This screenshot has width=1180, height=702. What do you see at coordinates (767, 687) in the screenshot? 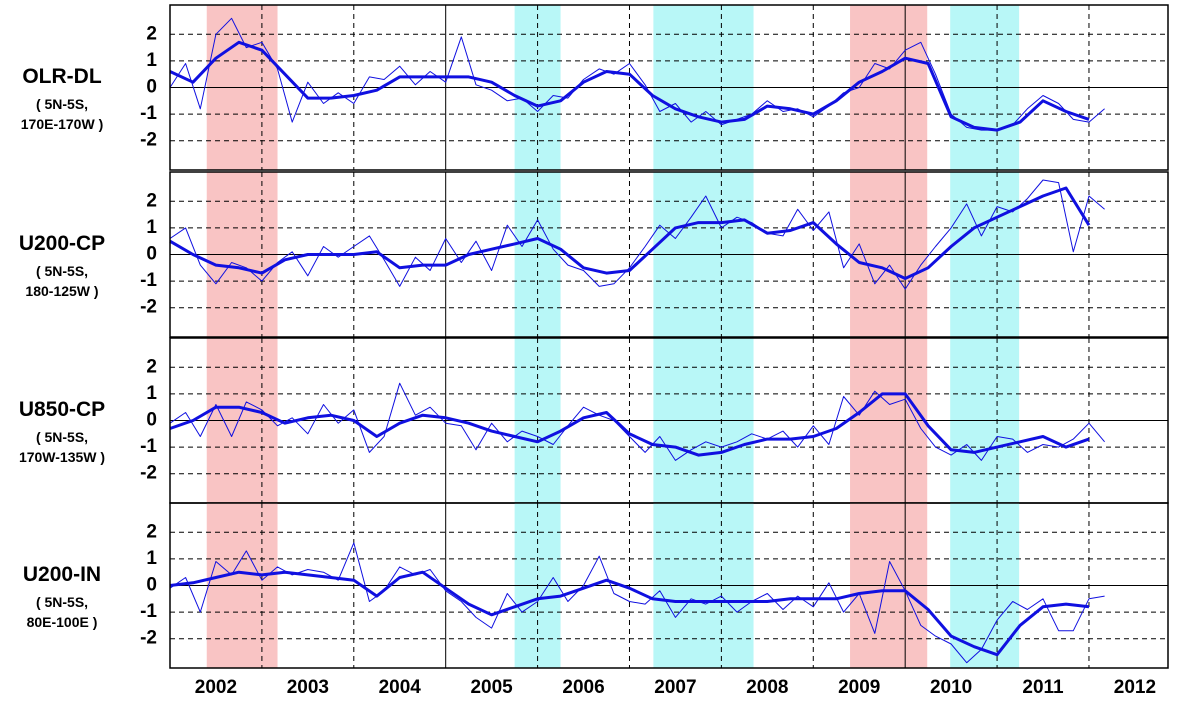
I see `x-tick-label: 2008` at bounding box center [767, 687].